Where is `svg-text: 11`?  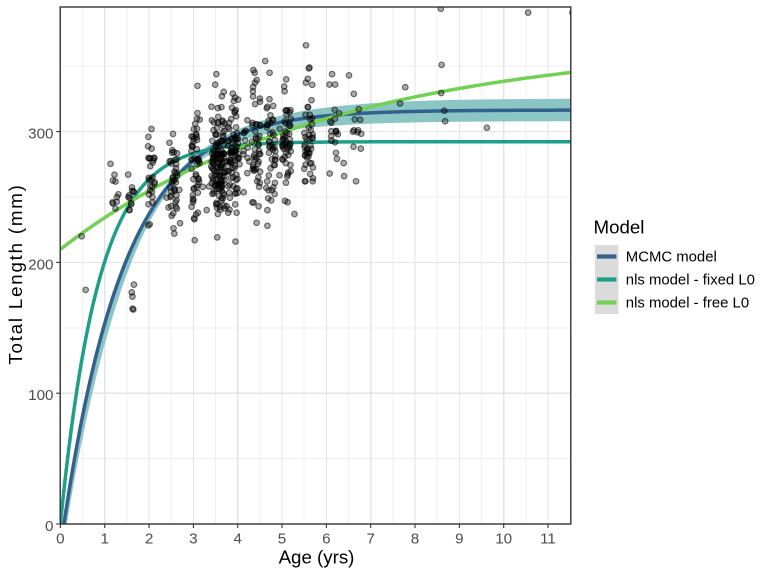
svg-text: 11 is located at coordinates (548, 538).